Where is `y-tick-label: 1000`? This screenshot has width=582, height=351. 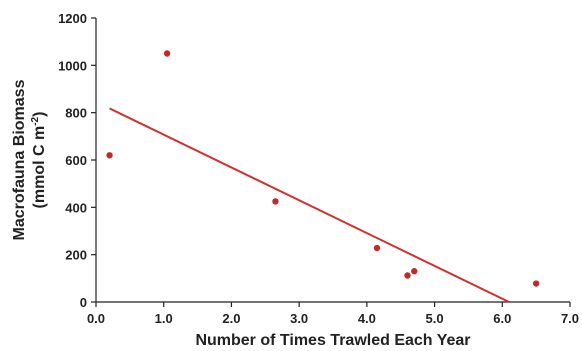 y-tick-label: 1000 is located at coordinates (72, 65).